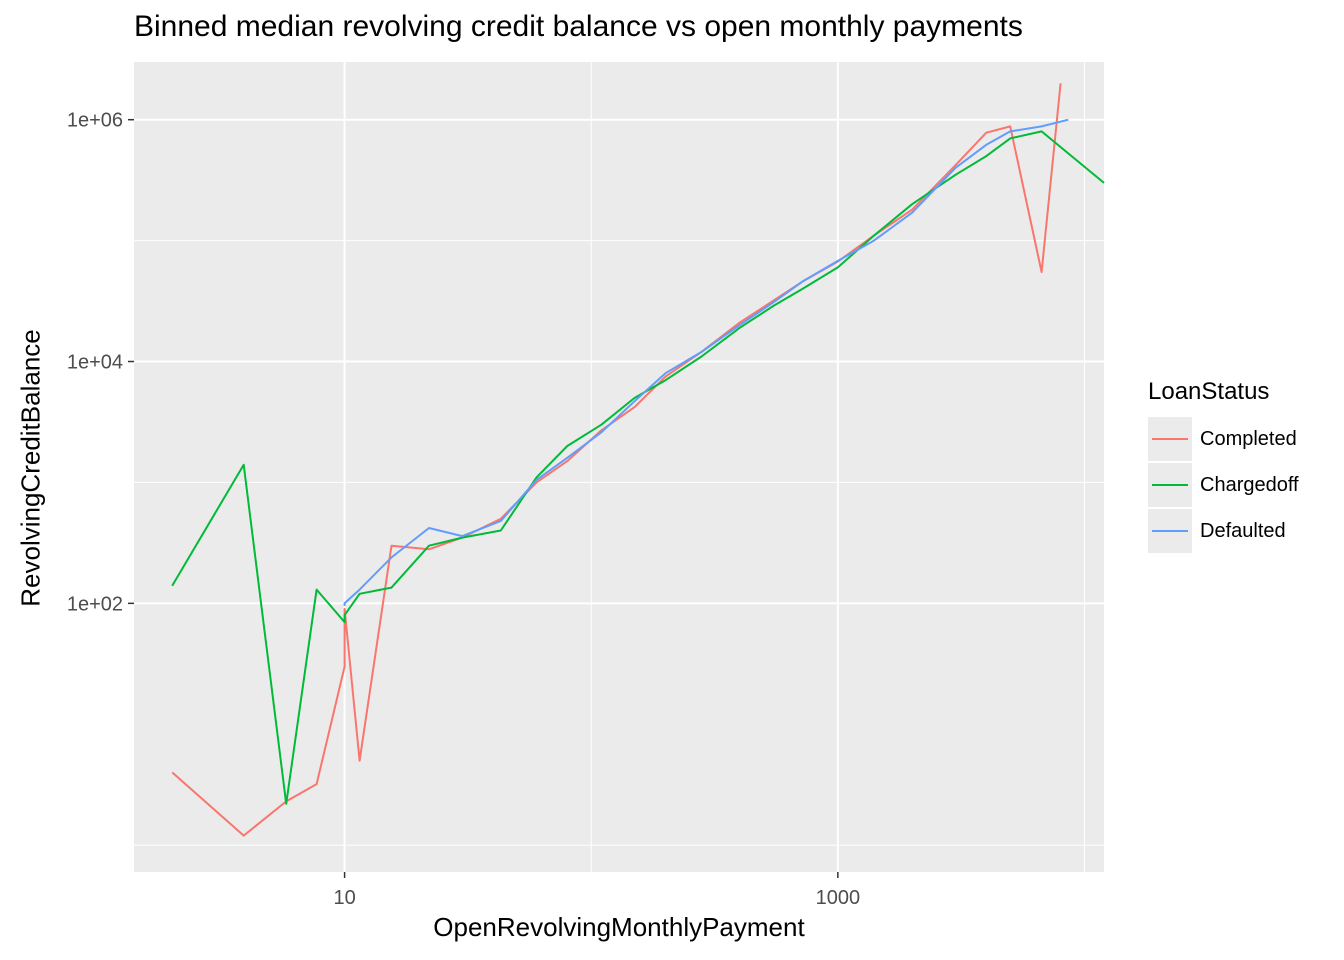 This screenshot has height=960, width=1344. Describe the element at coordinates (95, 121) in the screenshot. I see `y-tick-label: 1e+06` at that location.